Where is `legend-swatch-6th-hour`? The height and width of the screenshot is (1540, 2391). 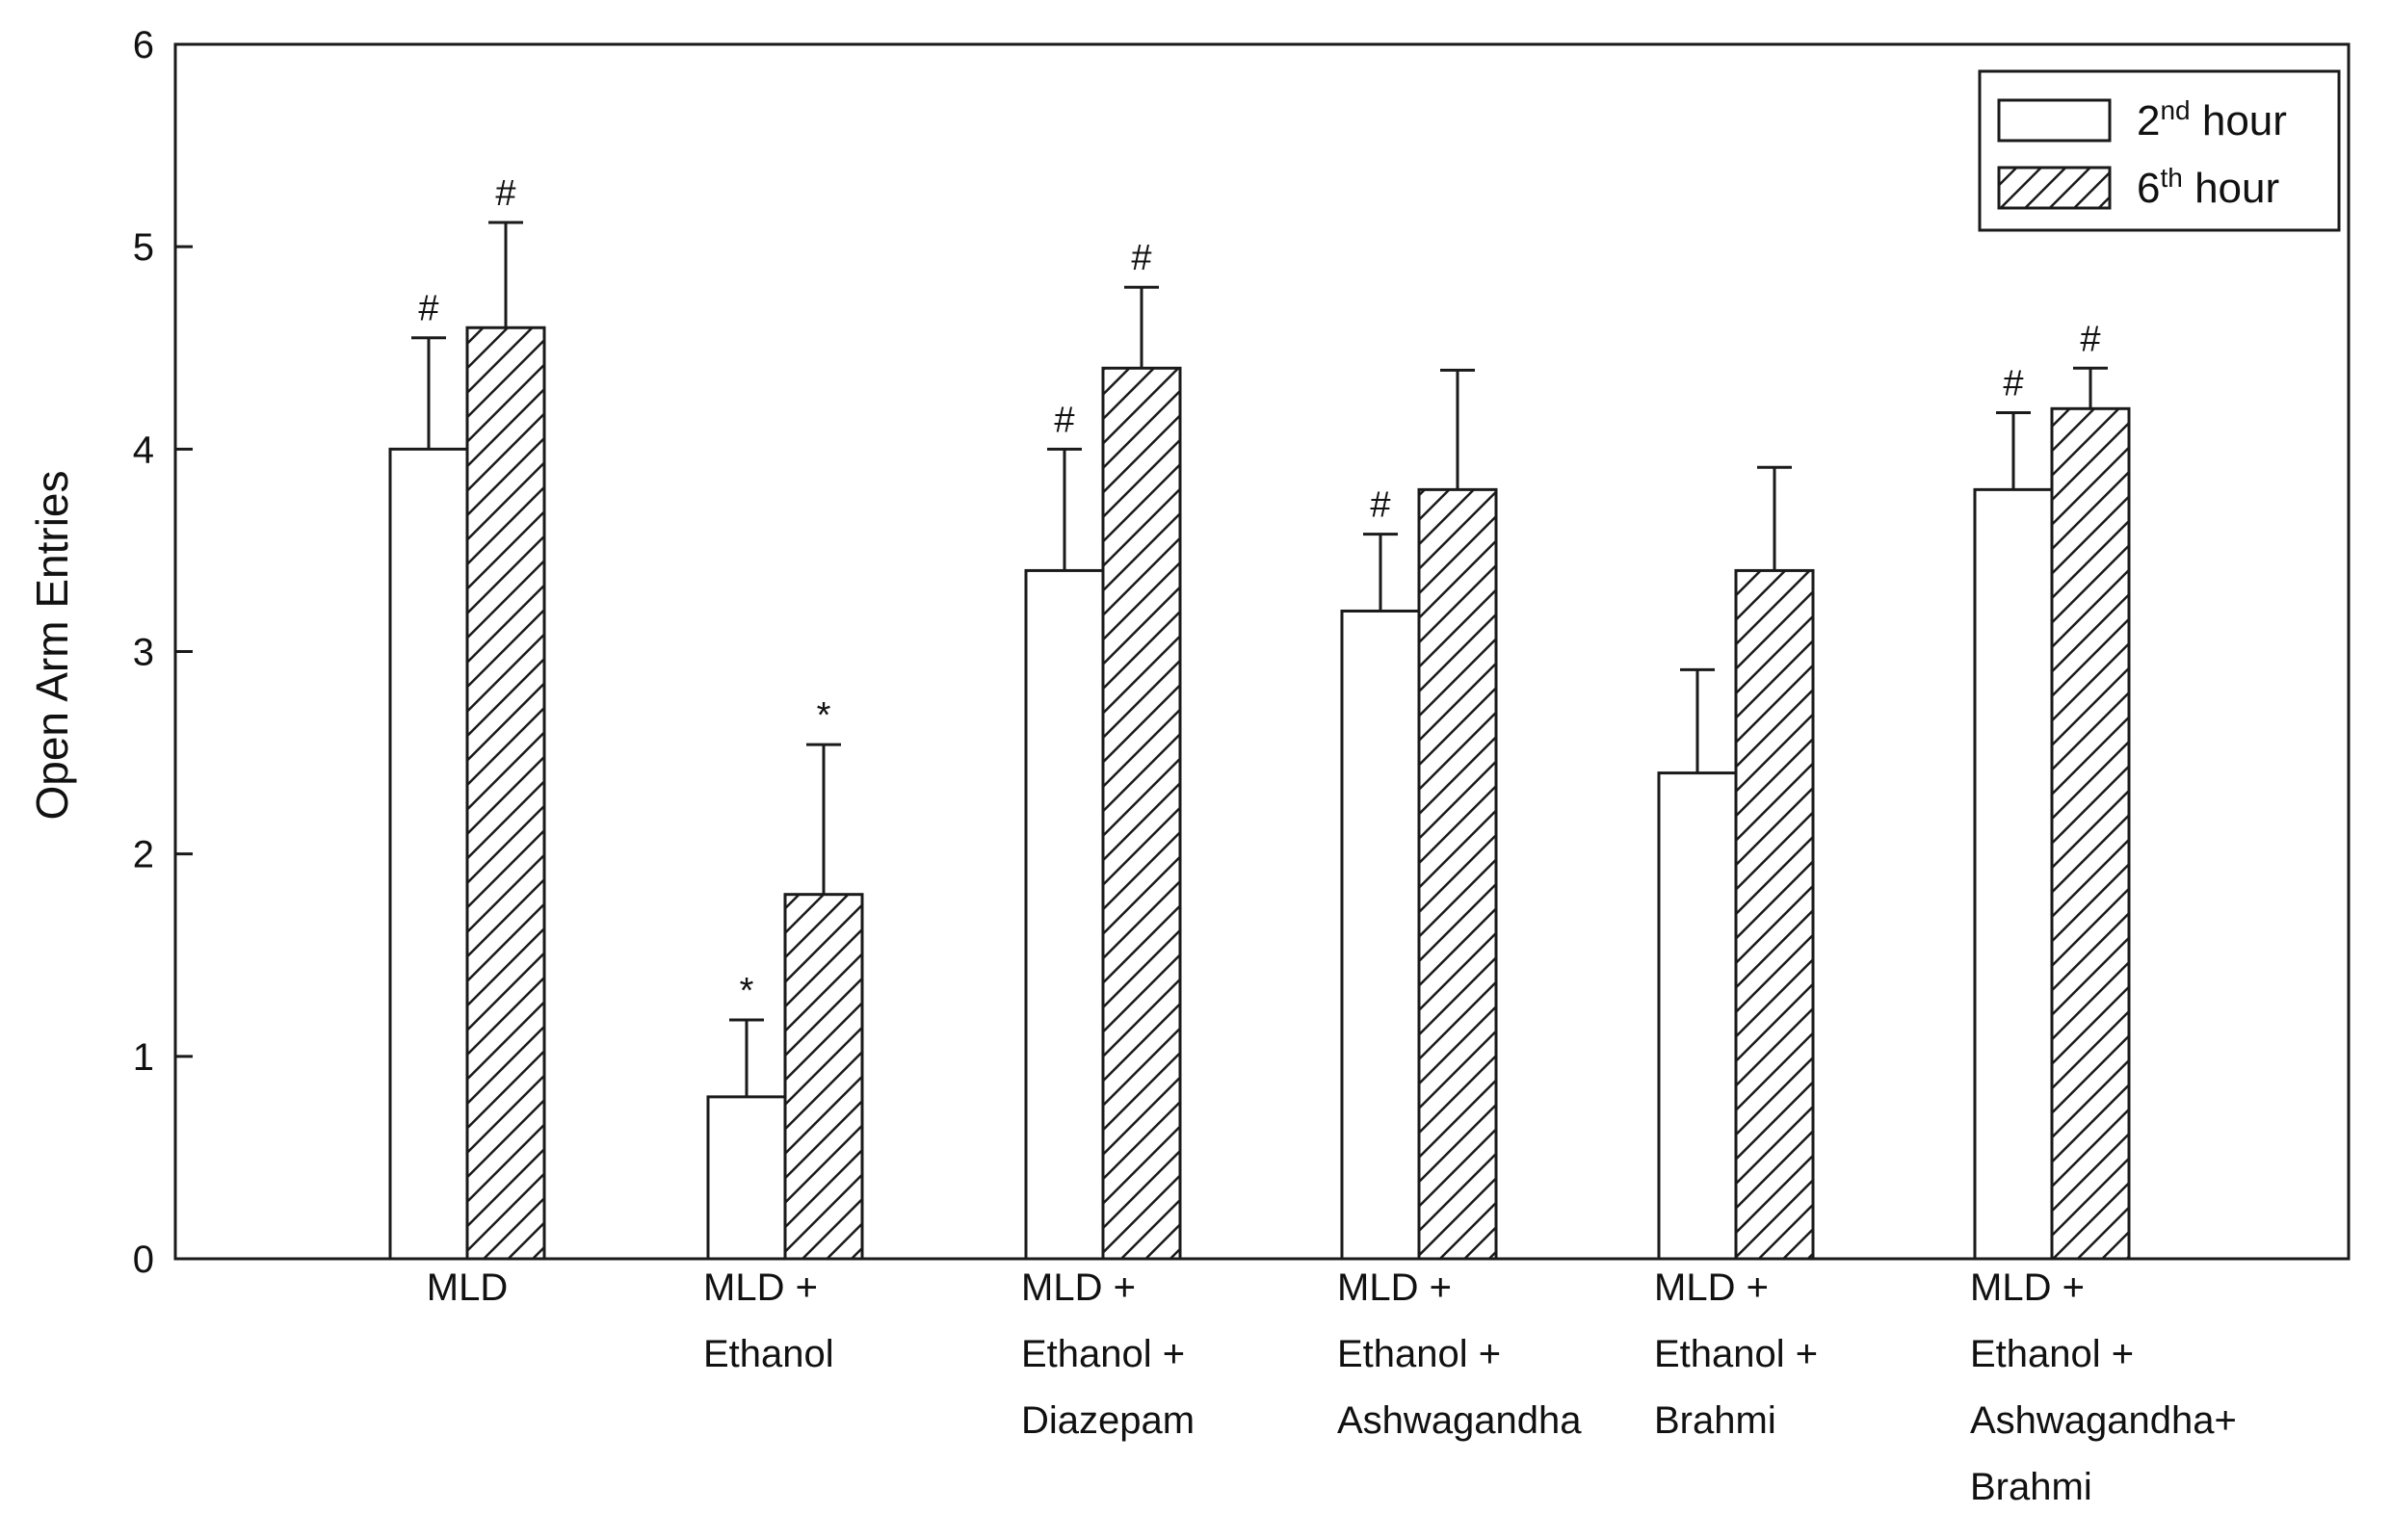 legend-swatch-6th-hour is located at coordinates (2054, 188).